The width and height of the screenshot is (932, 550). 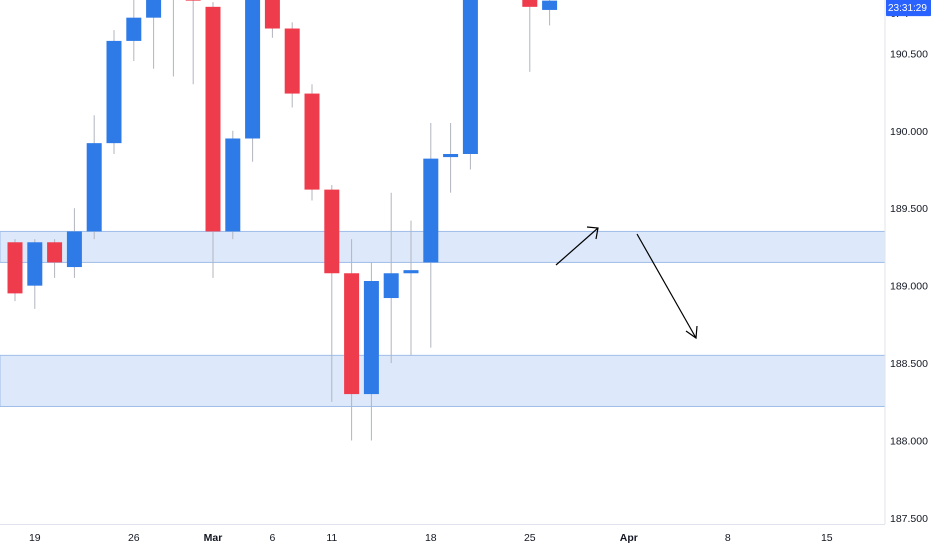 I want to click on time-axis: 19 26 Mar 6 11 18 25 Apr 8 15, so click(x=431, y=538).